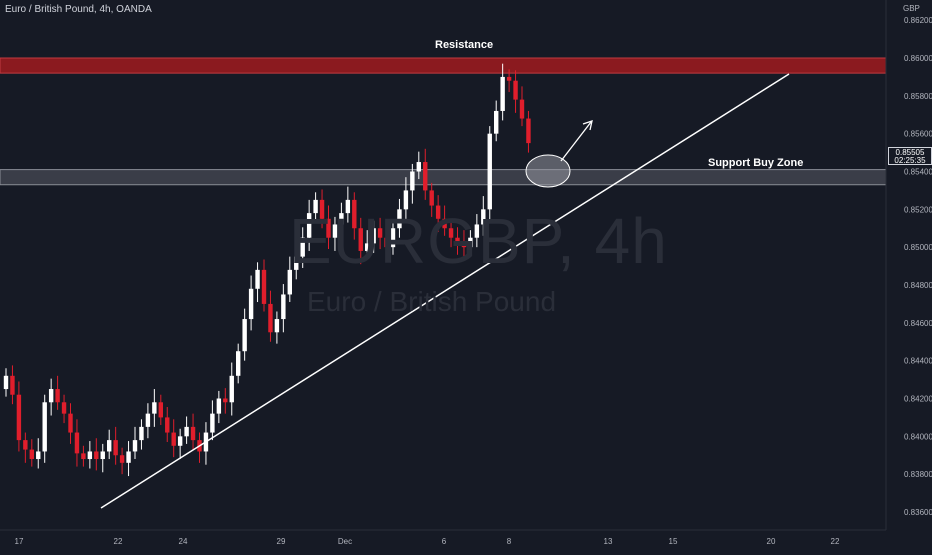  I want to click on support-zone, so click(443, 177).